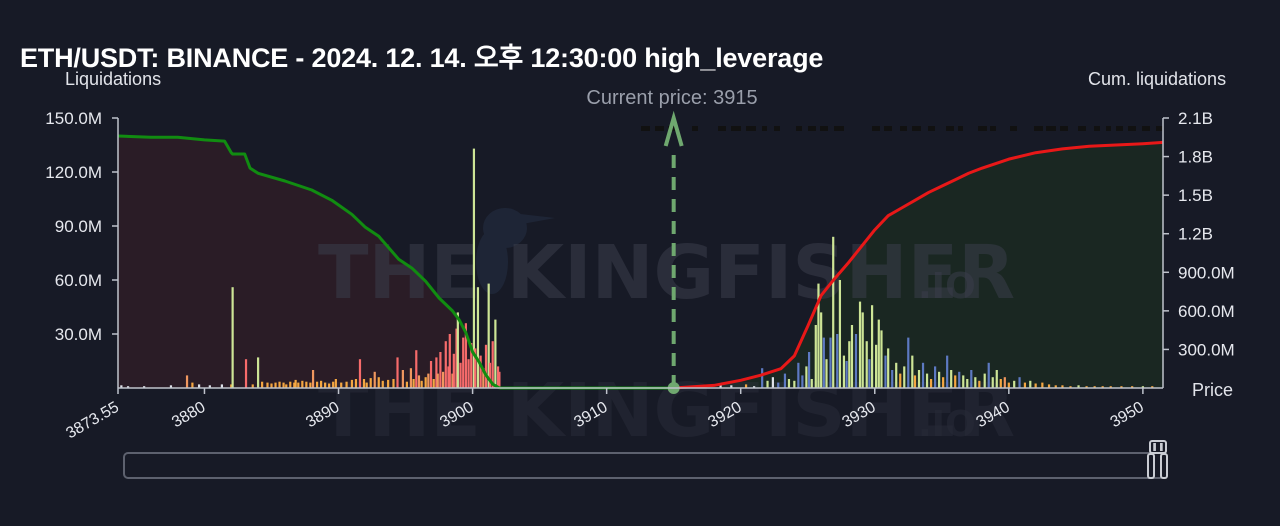 Image resolution: width=1280 pixels, height=526 pixels. Describe the element at coordinates (309, 262) in the screenshot. I see `short-liquidation-area` at that location.